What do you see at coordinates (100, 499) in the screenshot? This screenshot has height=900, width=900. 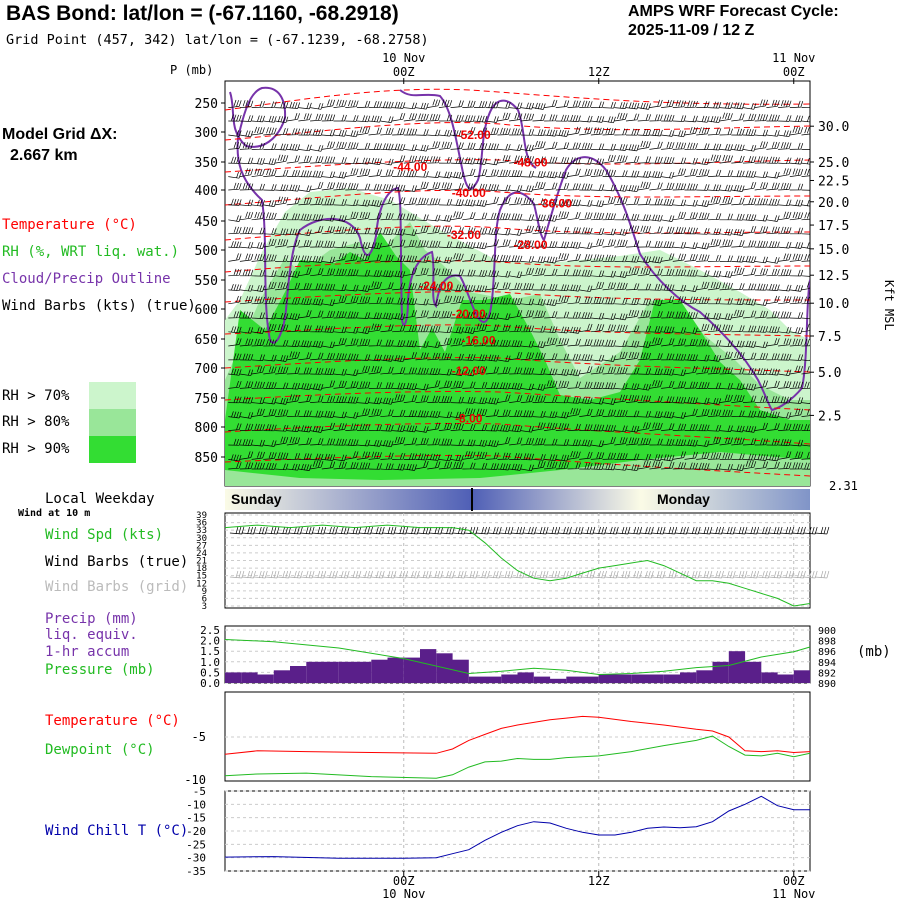 I see `local-weekday-label: Local Weekday` at bounding box center [100, 499].